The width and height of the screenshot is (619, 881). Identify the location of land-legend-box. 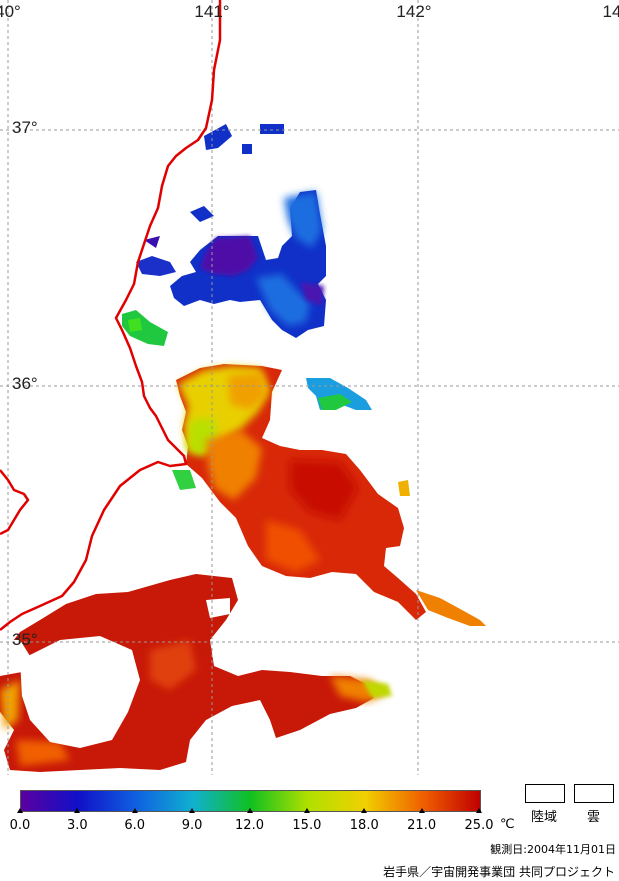
(545, 793).